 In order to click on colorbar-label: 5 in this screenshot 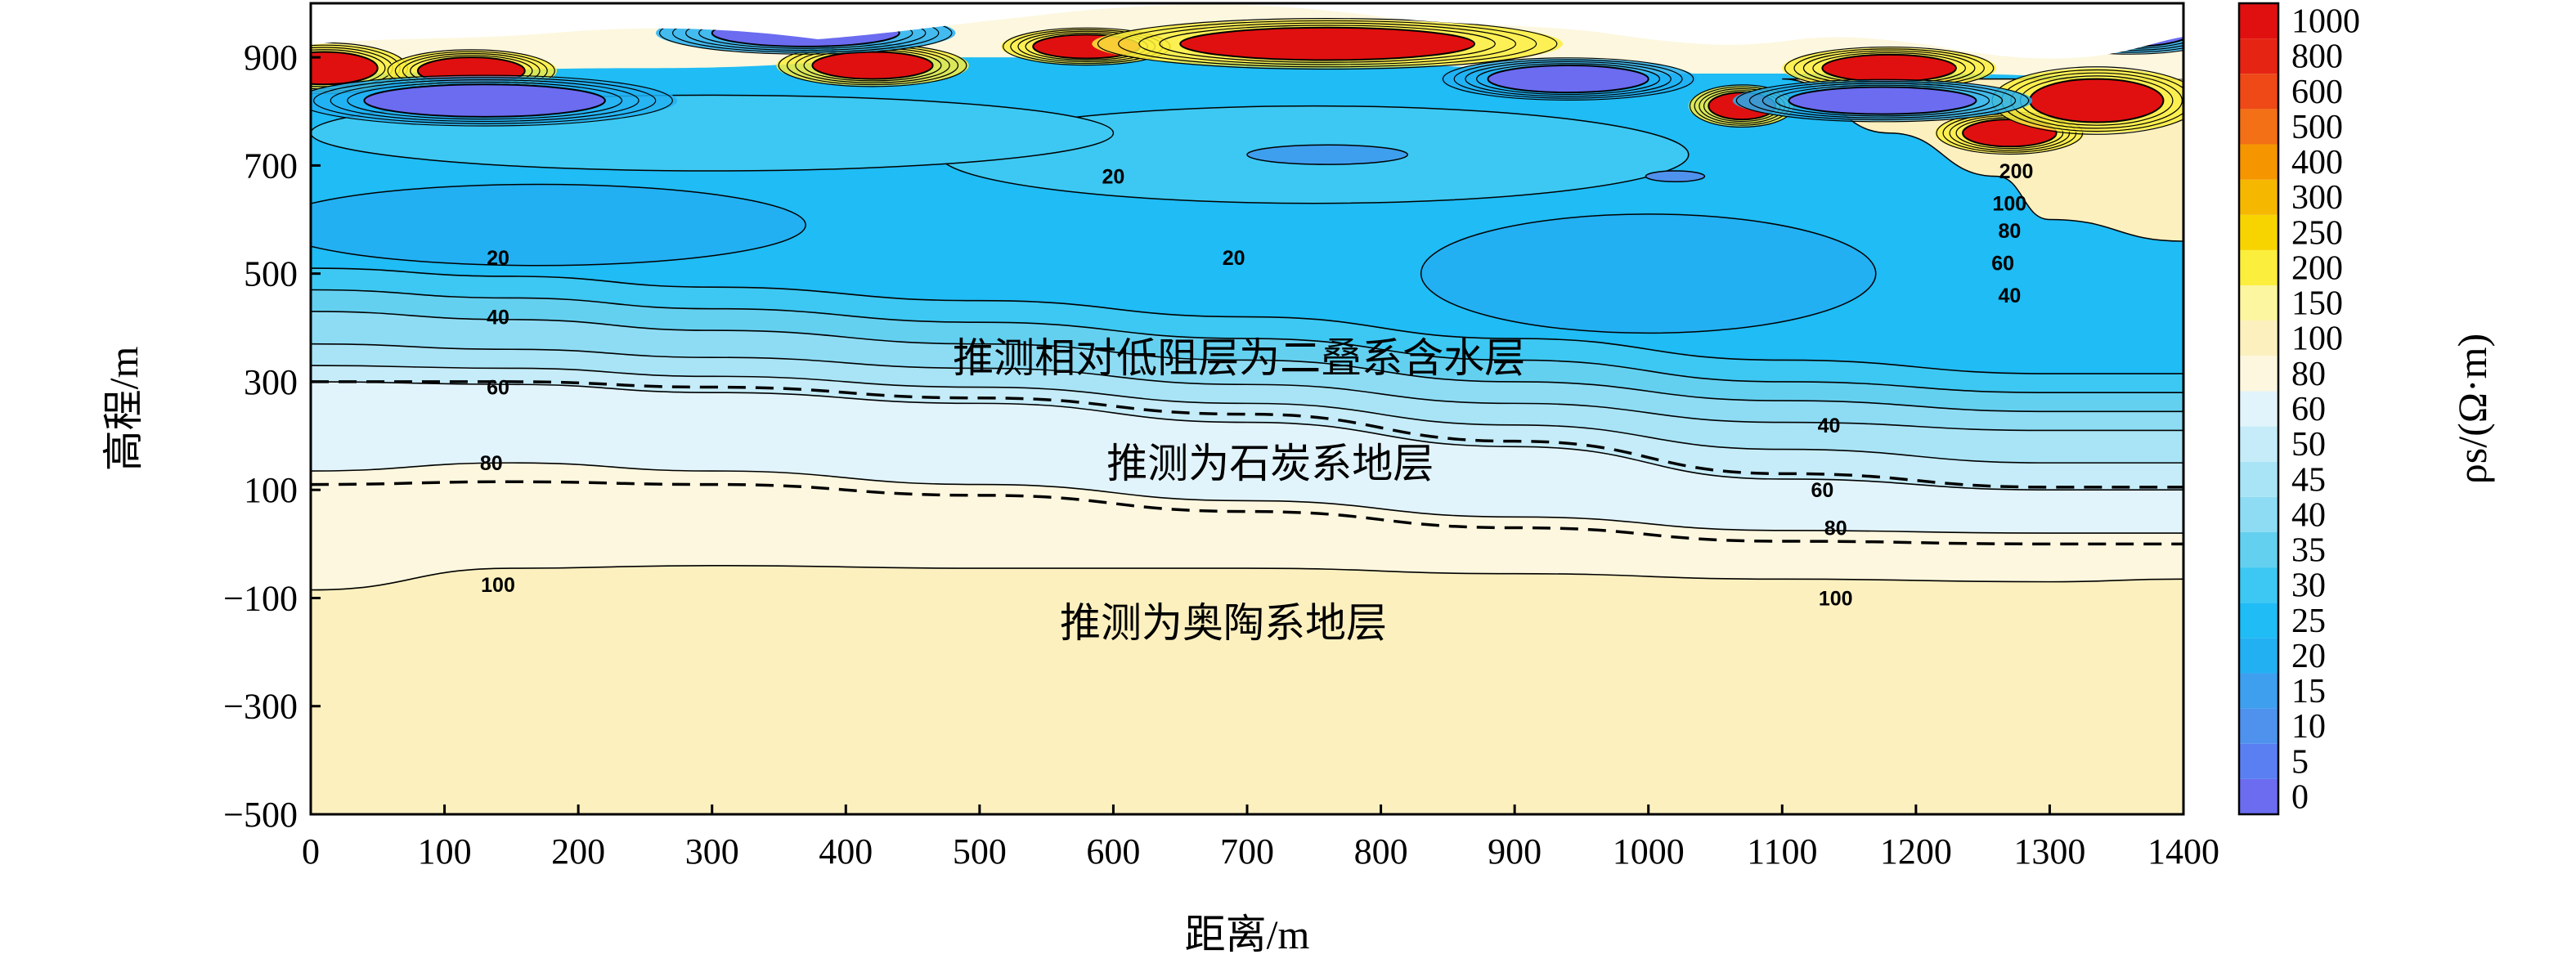, I will do `click(2300, 762)`.